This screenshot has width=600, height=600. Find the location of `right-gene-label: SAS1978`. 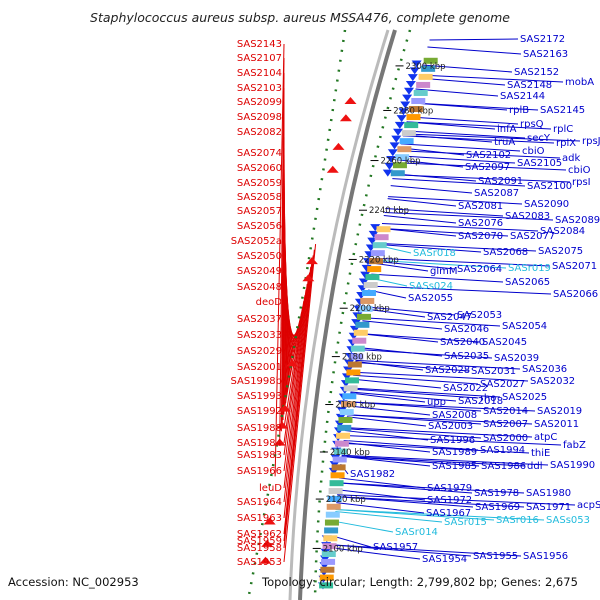

right-gene-label: SAS1978 is located at coordinates (496, 493).